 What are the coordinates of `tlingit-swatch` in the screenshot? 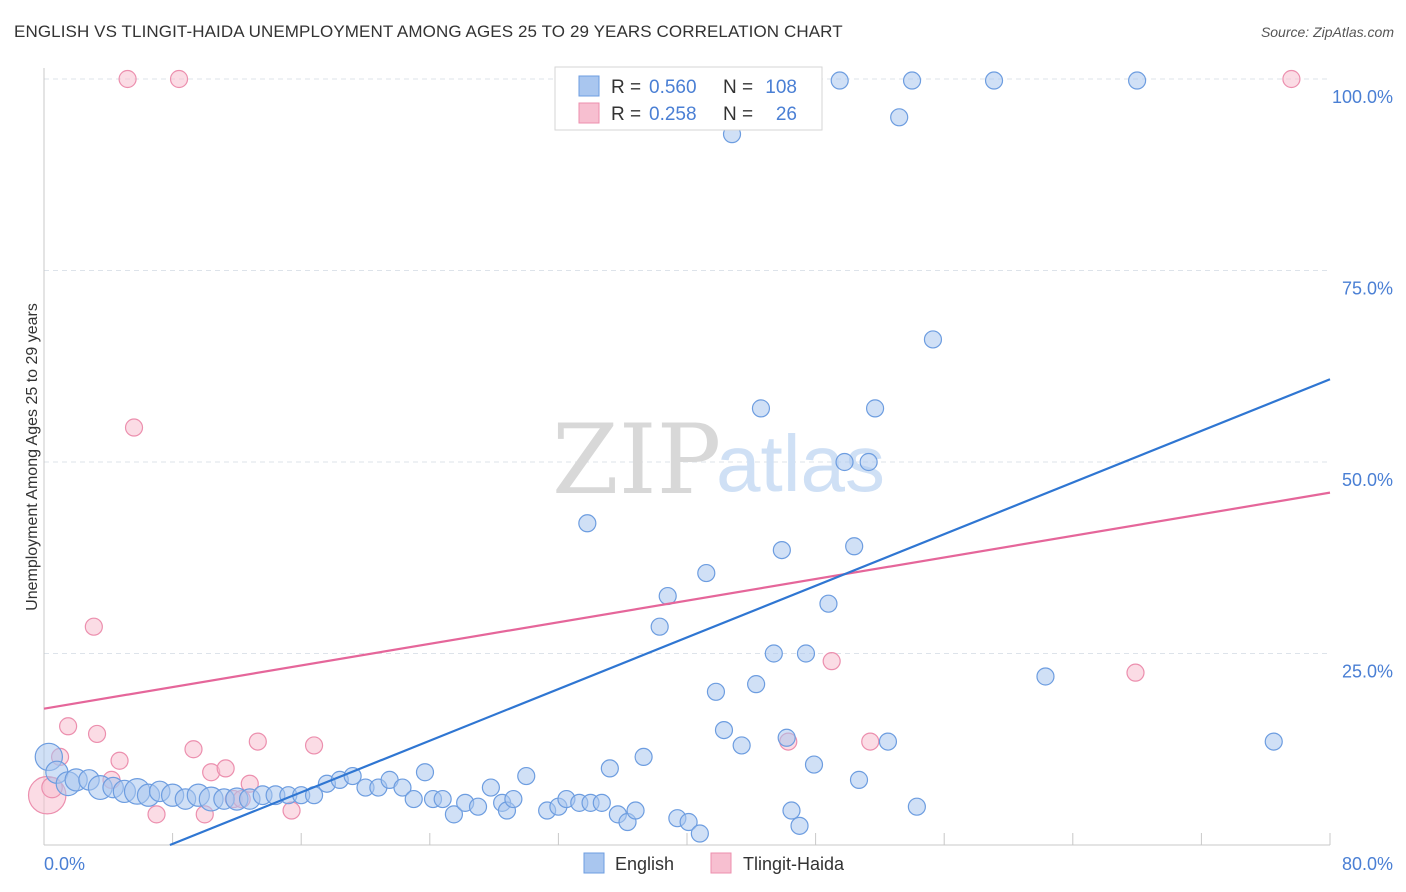 It's located at (589, 113).